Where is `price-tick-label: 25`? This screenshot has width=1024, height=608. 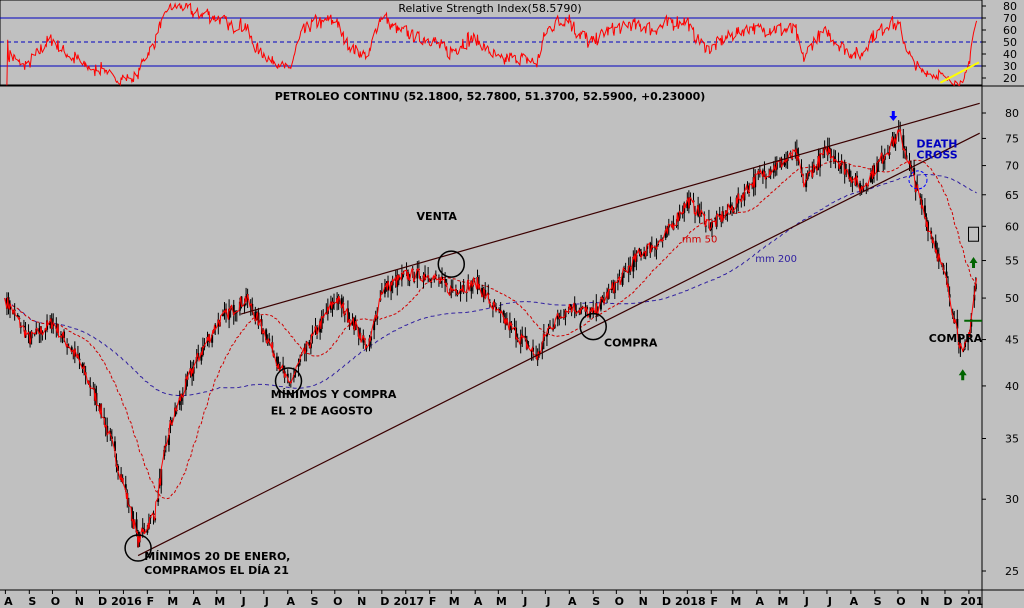 price-tick-label: 25 is located at coordinates (1012, 571).